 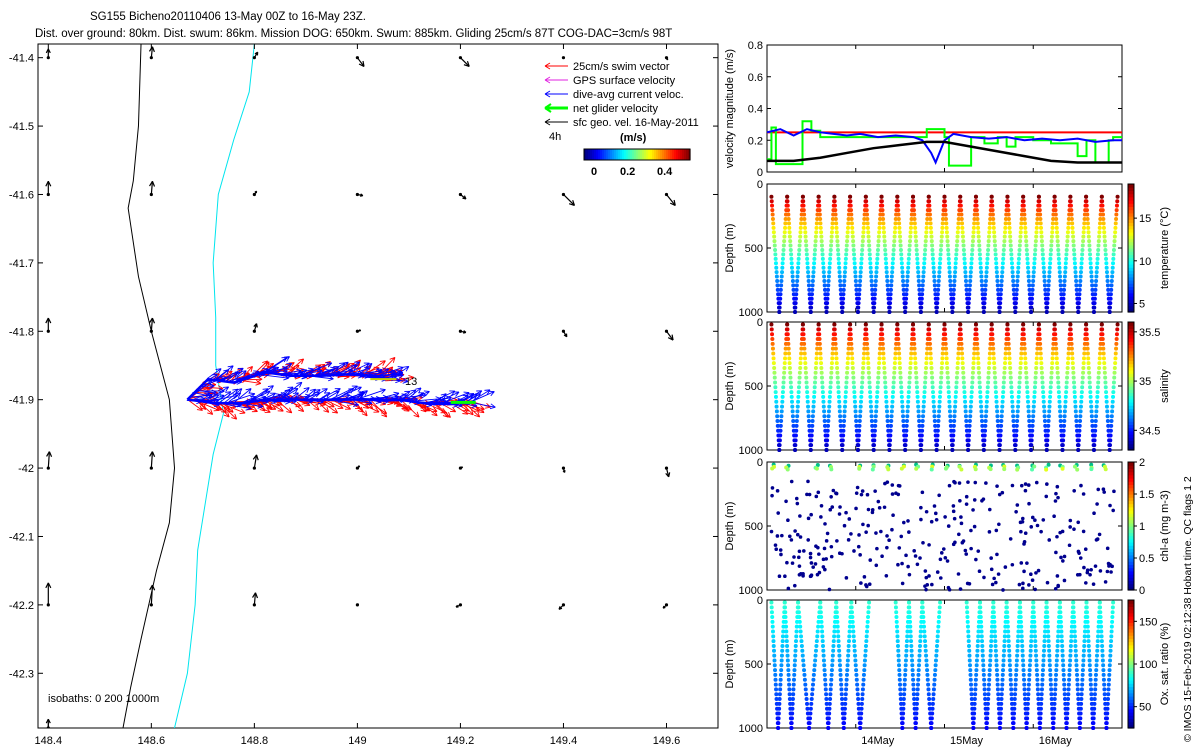 I want to click on profile-points, so click(x=942, y=527).